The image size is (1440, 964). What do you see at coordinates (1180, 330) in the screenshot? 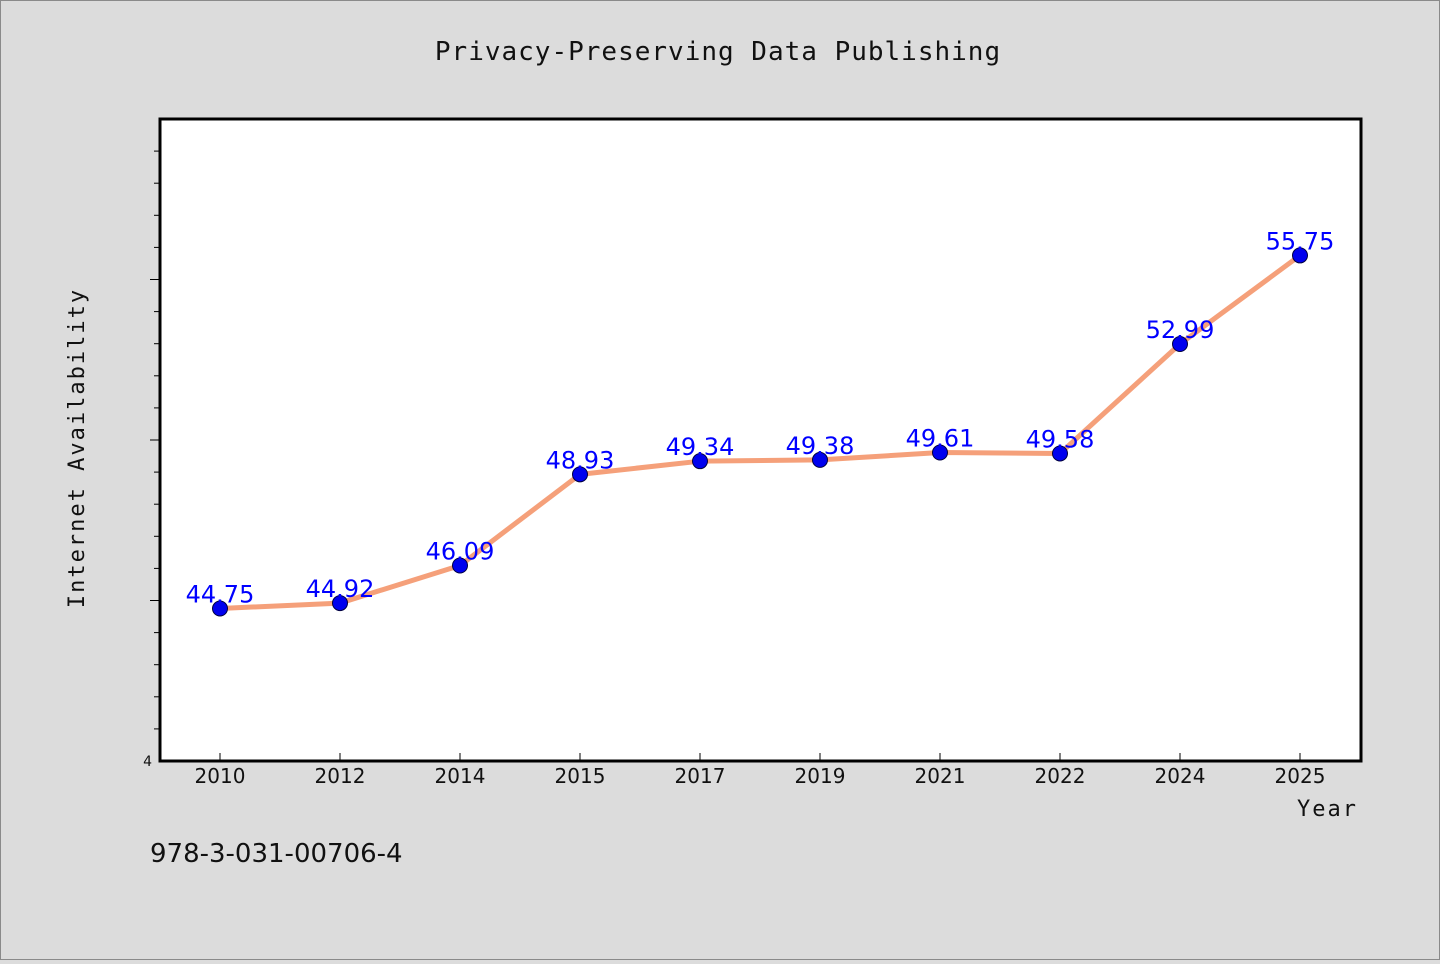
I see `data-label: 52.99` at bounding box center [1180, 330].